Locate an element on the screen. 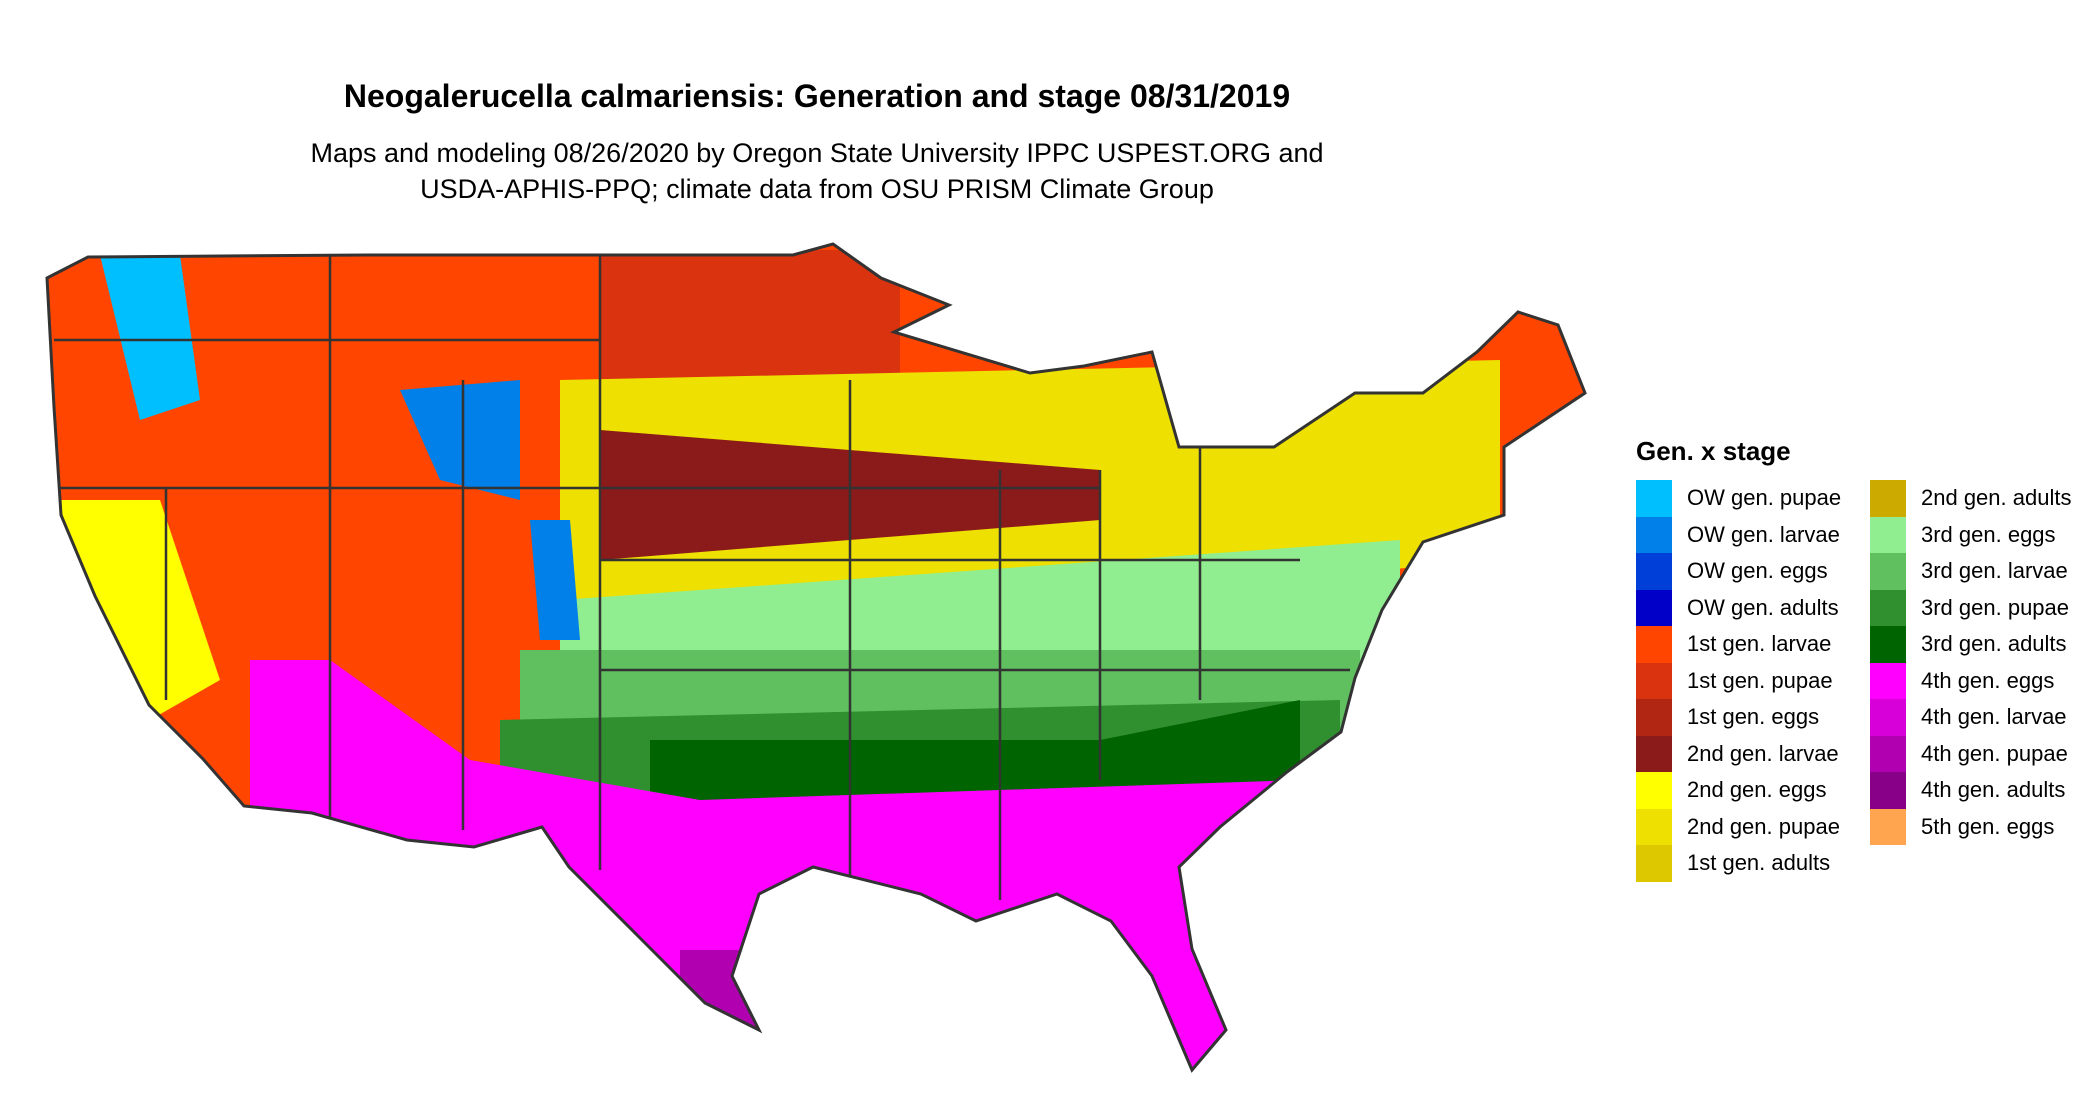 The height and width of the screenshot is (1116, 2100). legend-item: 3rd gen. pupae is located at coordinates (1970, 607).